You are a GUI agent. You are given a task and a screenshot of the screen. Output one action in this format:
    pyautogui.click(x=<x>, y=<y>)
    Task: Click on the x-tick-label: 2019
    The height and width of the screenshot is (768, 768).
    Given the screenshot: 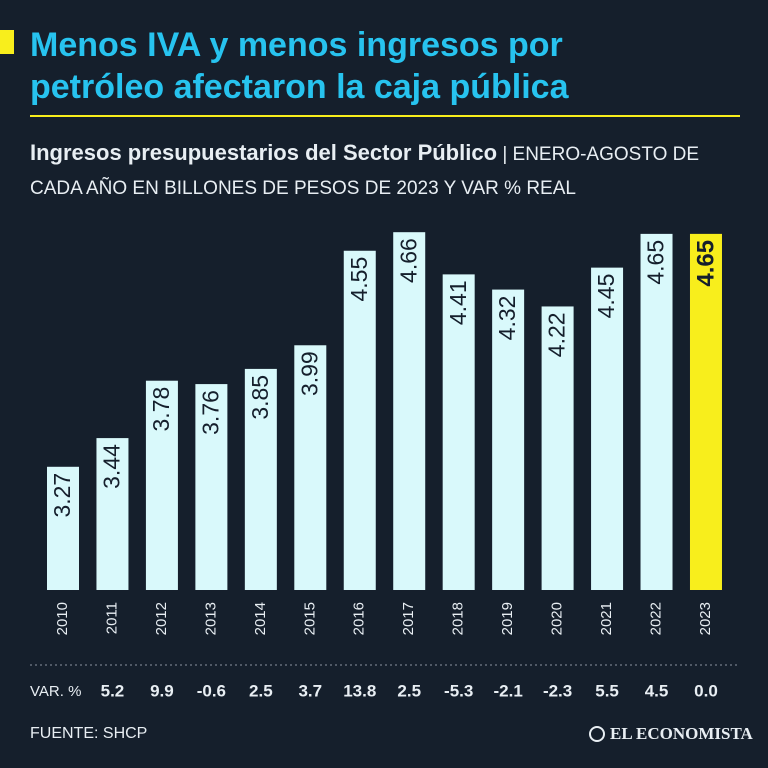 What is the action you would take?
    pyautogui.click(x=507, y=618)
    